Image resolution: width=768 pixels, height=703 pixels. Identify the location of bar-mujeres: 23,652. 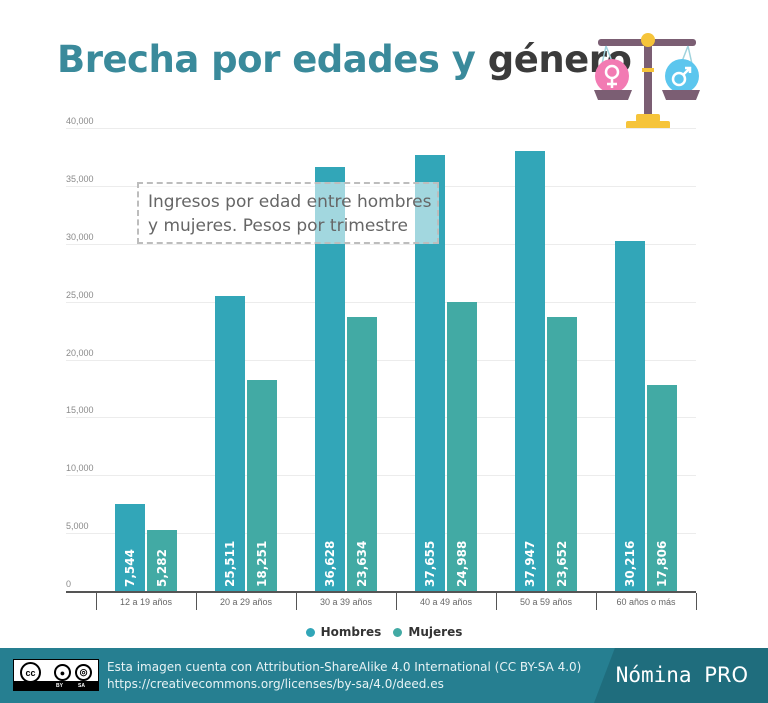
(562, 454).